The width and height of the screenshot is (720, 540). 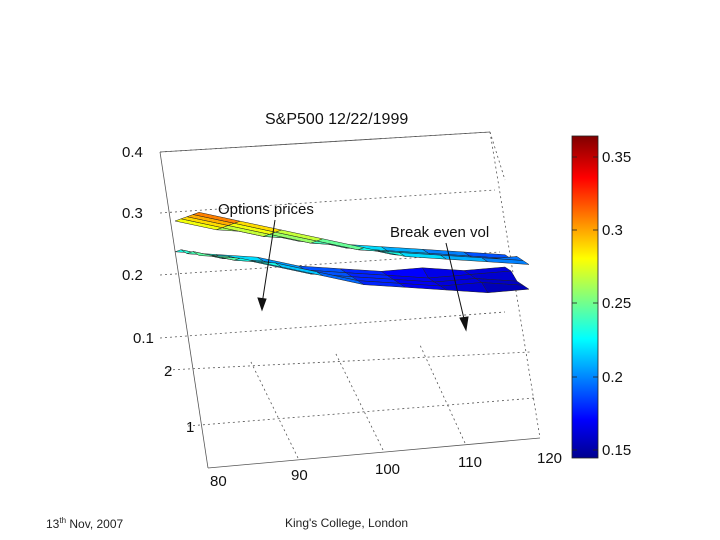 What do you see at coordinates (190, 427) in the screenshot?
I see `y-tick-label: 1` at bounding box center [190, 427].